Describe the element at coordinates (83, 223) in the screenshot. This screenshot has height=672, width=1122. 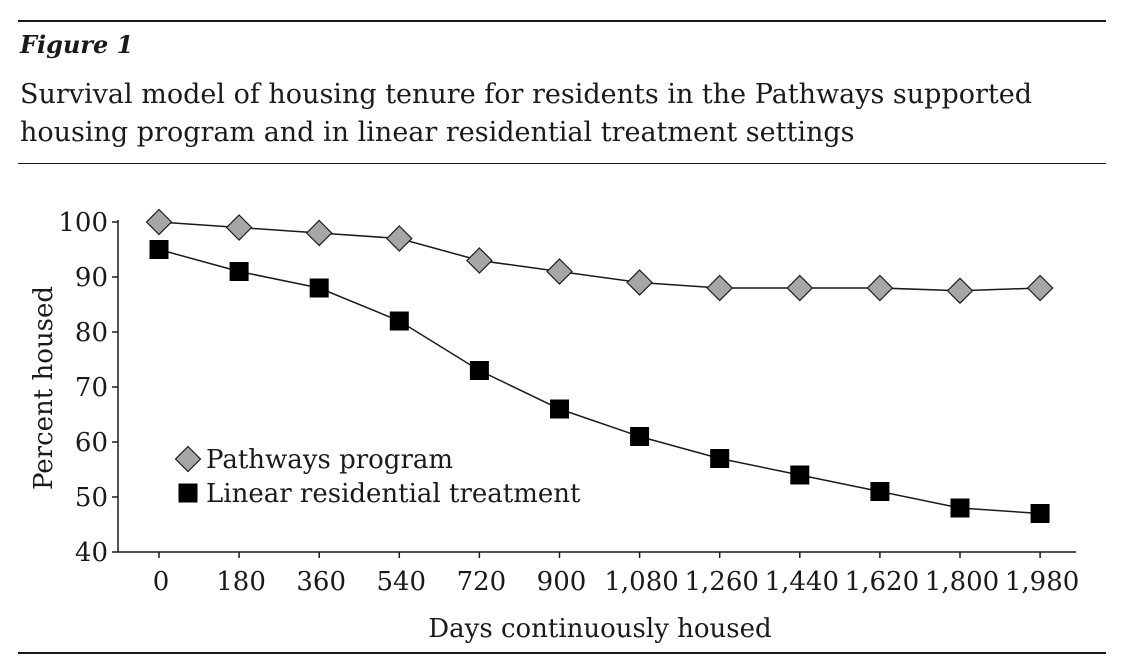
I see `y-tick-label: 100` at that location.